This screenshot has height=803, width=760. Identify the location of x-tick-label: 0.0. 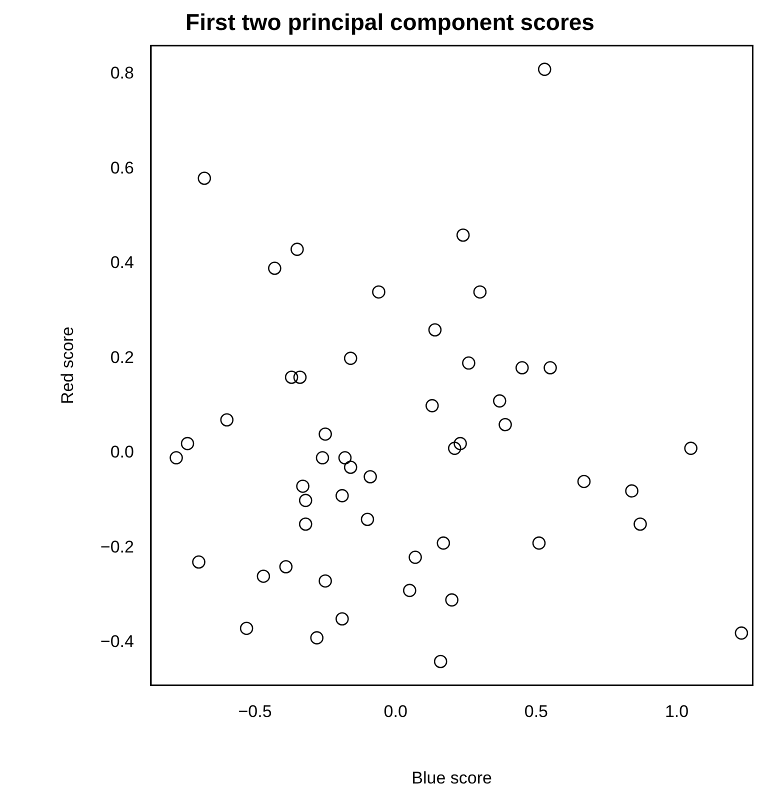
(396, 712).